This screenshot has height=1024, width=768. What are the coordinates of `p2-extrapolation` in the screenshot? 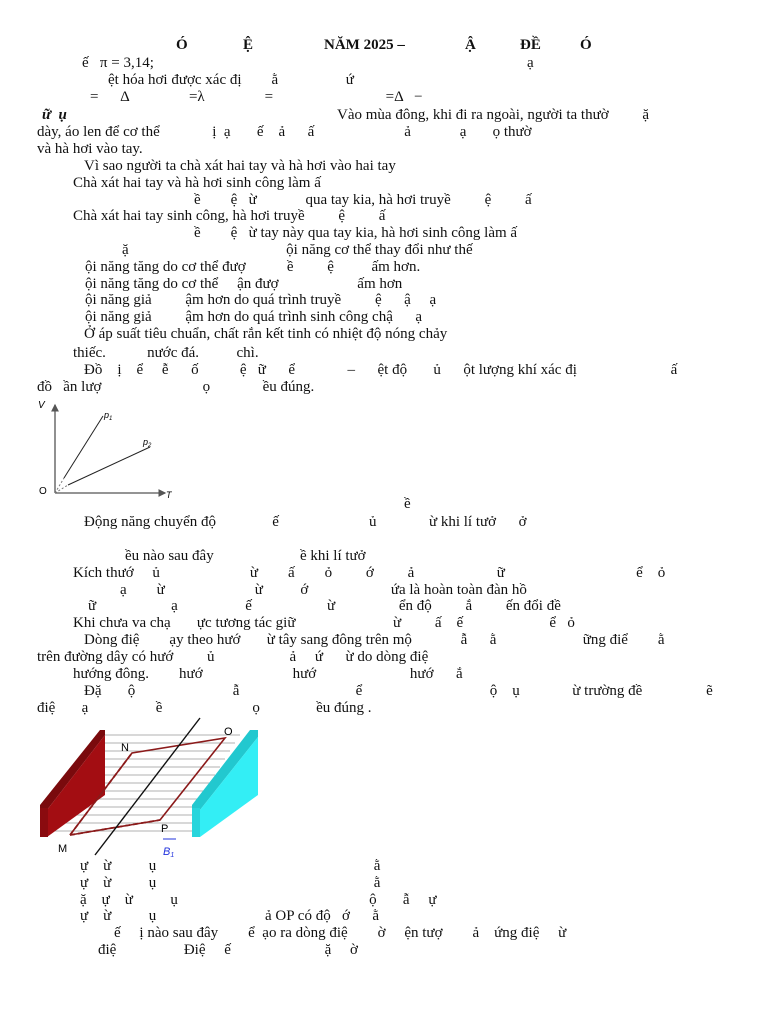 It's located at (61, 489).